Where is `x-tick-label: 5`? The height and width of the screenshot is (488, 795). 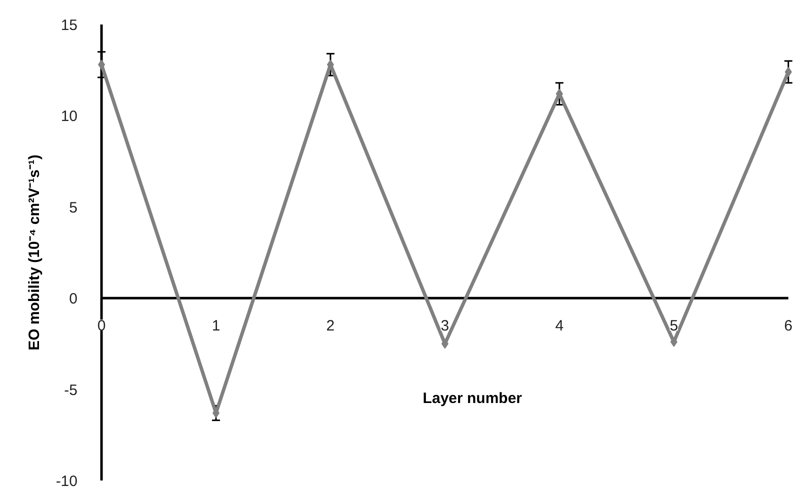 x-tick-label: 5 is located at coordinates (674, 326).